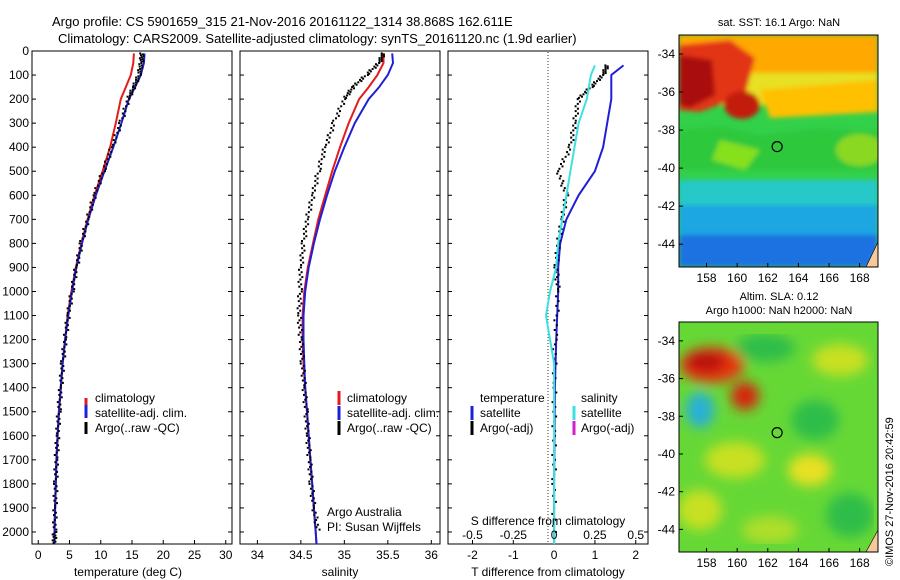 This screenshot has width=900, height=580. Describe the element at coordinates (25, 51) in the screenshot. I see `y-tick-label: 0` at that location.